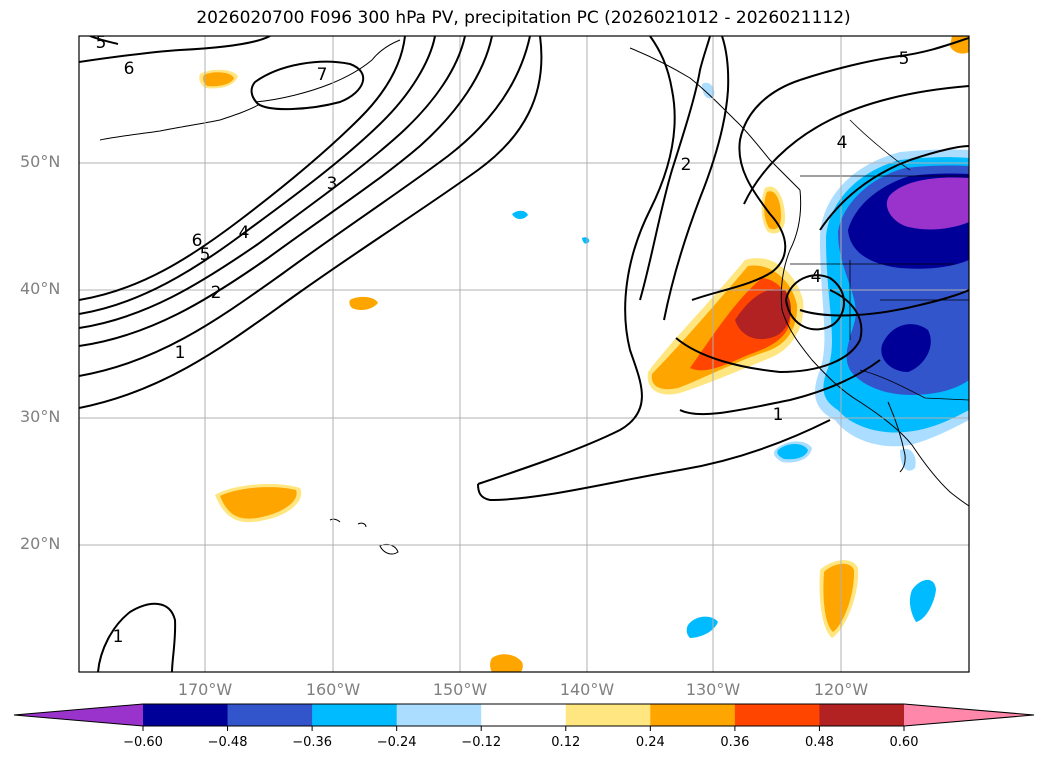 Image resolution: width=1047 pixels, height=765 pixels. What do you see at coordinates (40, 543) in the screenshot?
I see `lat-label-20n: 20°N` at bounding box center [40, 543].